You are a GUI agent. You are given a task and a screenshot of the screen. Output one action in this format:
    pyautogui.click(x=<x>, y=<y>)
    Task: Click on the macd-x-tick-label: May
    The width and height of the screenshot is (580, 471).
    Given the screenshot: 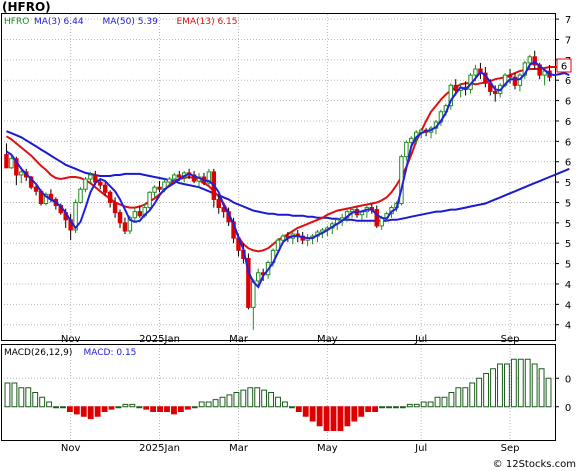 What is the action you would take?
    pyautogui.click(x=327, y=448)
    